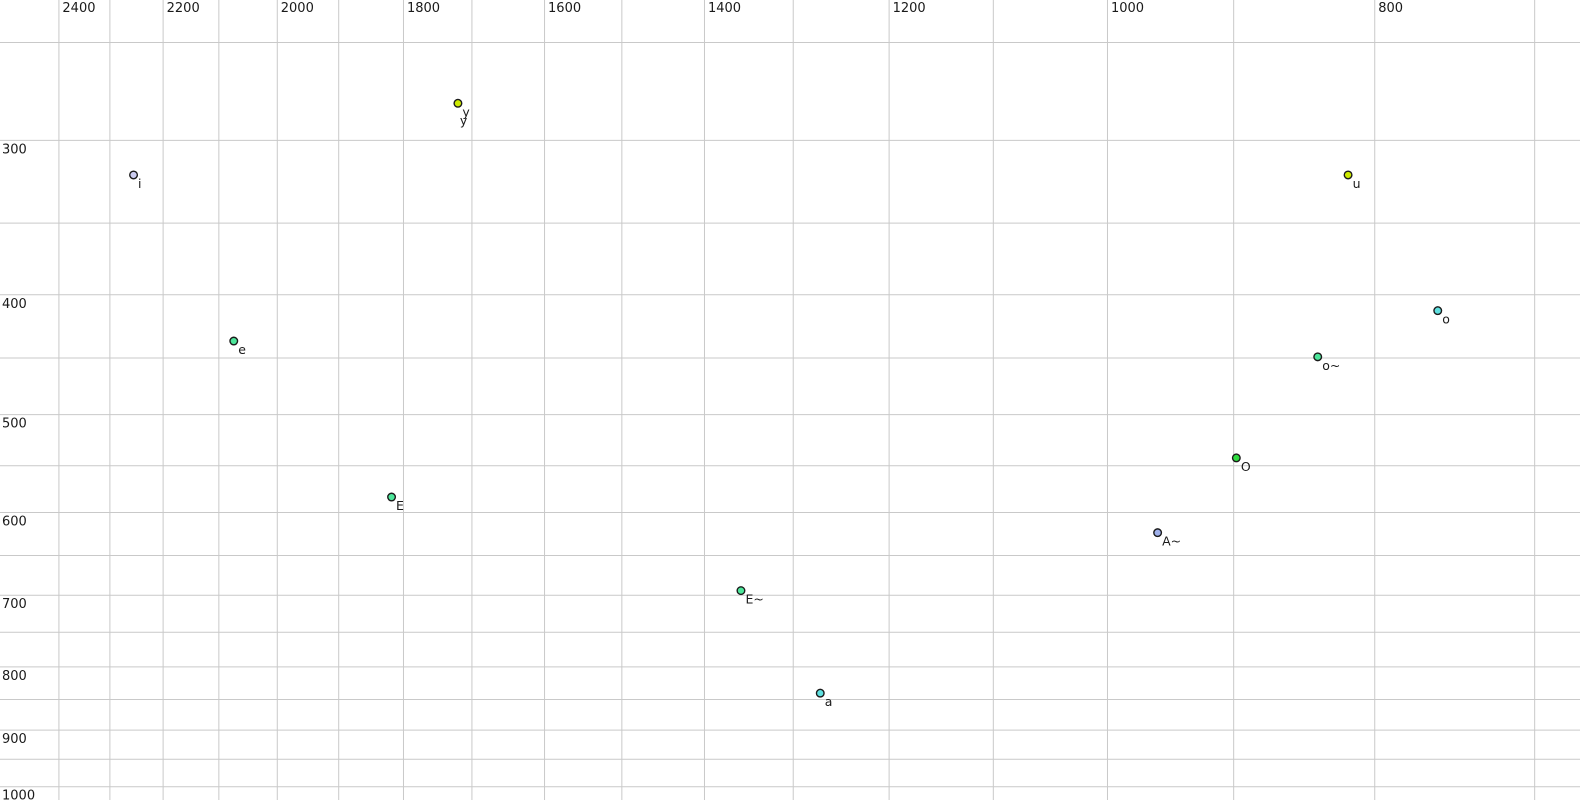 Image resolution: width=1580 pixels, height=800 pixels. I want to click on point-marker-i, so click(134, 175).